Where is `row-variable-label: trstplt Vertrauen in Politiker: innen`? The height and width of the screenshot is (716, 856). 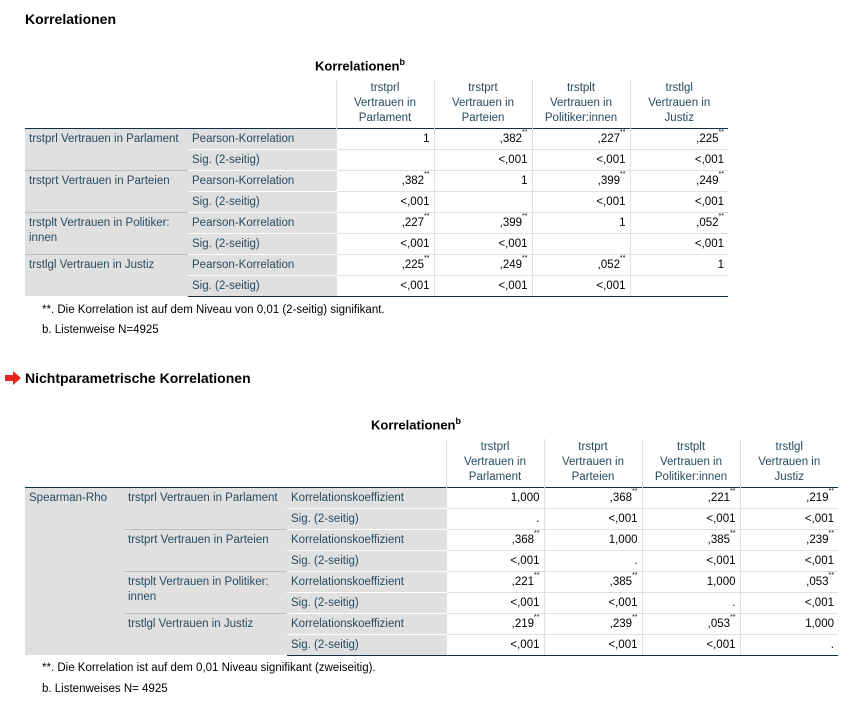
row-variable-label: trstplt Vertrauen in Politiker: innen is located at coordinates (205, 591).